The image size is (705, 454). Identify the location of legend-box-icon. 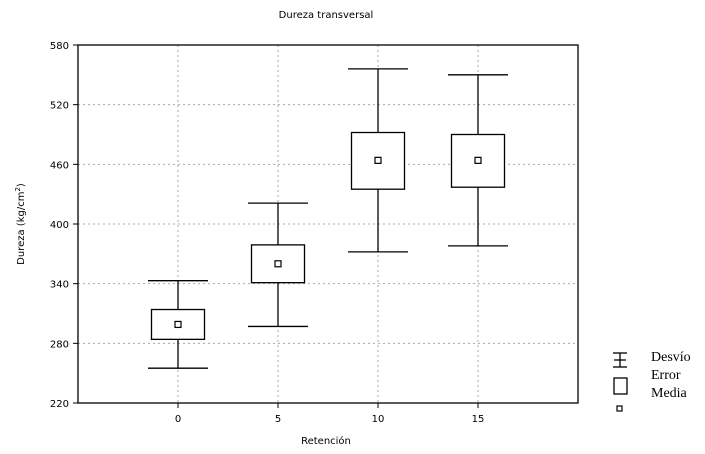
(620, 386).